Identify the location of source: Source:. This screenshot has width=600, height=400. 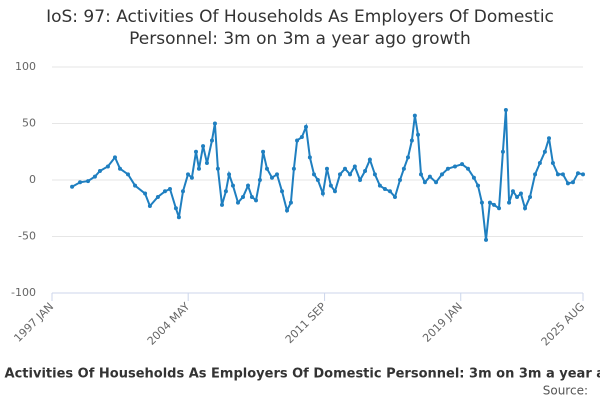
(565, 391).